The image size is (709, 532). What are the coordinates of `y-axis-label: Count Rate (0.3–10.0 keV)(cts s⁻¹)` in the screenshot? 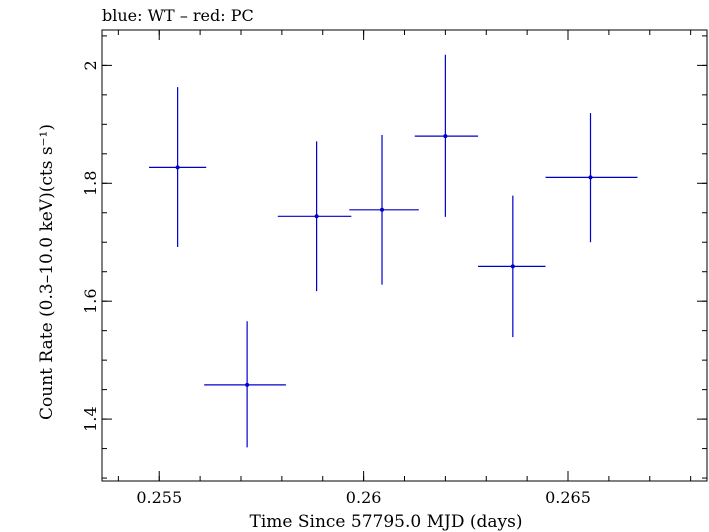 It's located at (47, 272).